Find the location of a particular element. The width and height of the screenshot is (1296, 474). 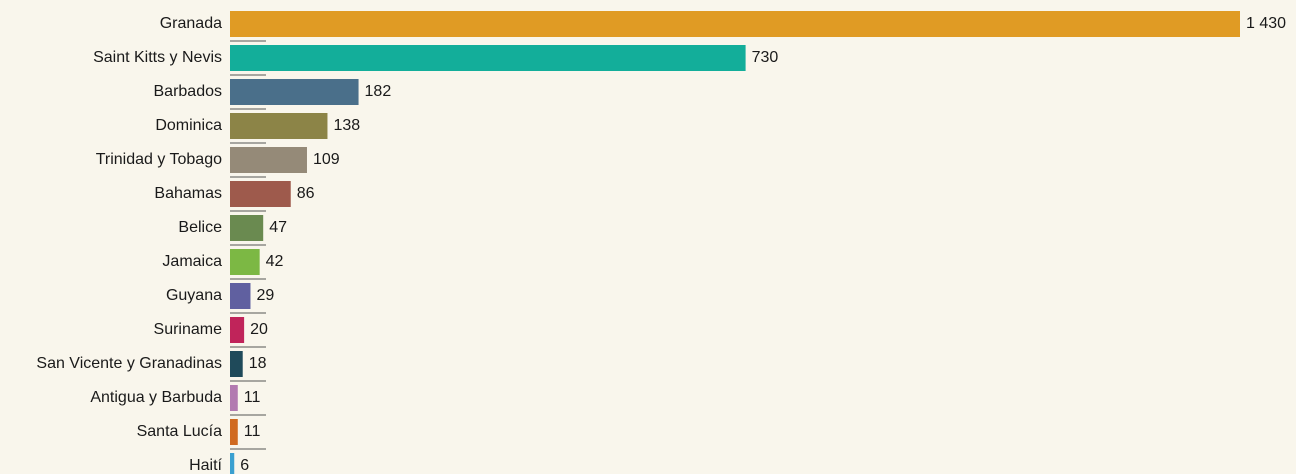

value-label: 29 is located at coordinates (265, 295).